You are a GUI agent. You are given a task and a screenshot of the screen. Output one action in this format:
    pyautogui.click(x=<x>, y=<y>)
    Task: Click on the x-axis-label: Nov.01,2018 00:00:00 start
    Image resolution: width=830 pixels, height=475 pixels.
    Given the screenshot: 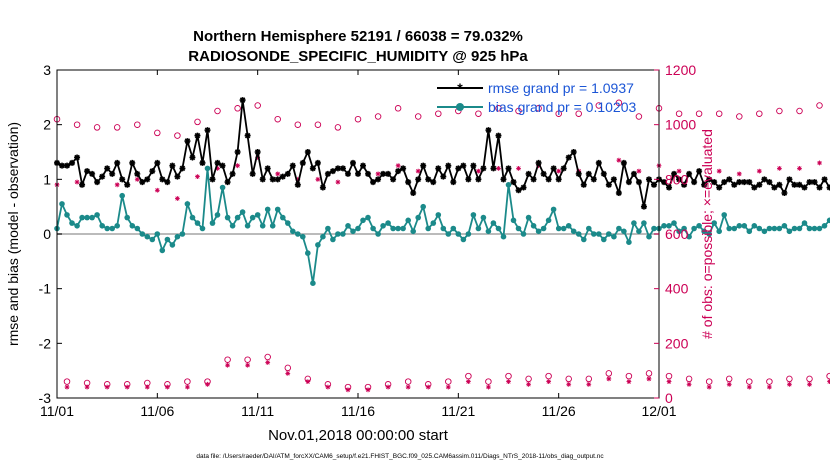 What is the action you would take?
    pyautogui.click(x=358, y=435)
    